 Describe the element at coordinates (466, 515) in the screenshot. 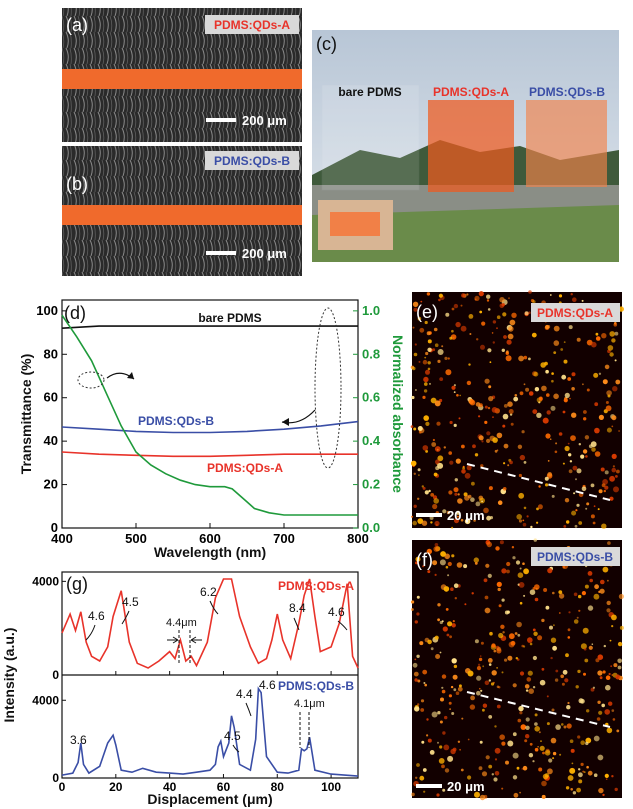

I see `panel-e-scale-label: 20 μm` at that location.